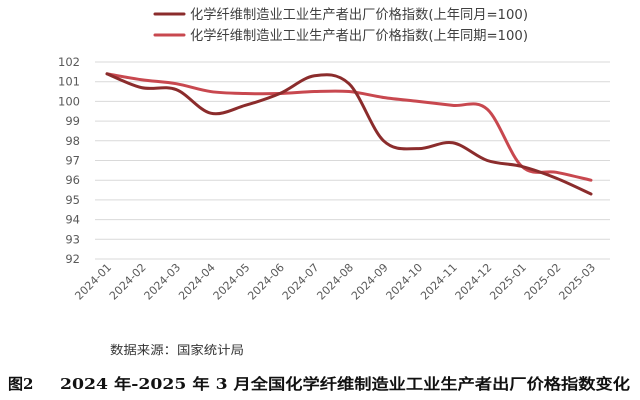 The width and height of the screenshot is (640, 400). I want to click on y-tick-label-102: 102, so click(69, 62).